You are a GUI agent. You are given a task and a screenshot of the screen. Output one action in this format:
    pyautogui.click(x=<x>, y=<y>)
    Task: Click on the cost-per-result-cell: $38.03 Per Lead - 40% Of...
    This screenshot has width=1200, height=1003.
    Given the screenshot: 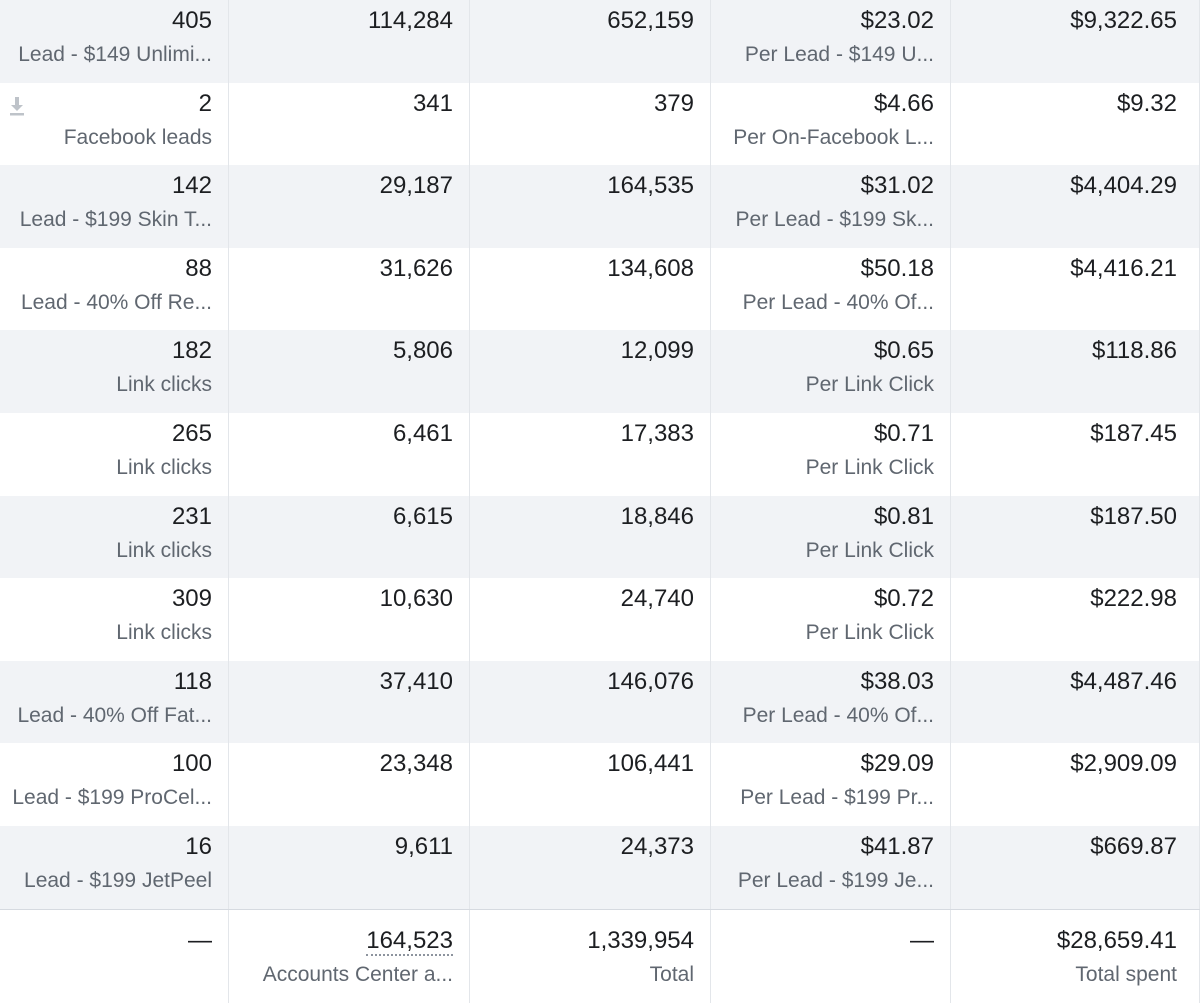 What is the action you would take?
    pyautogui.click(x=831, y=702)
    